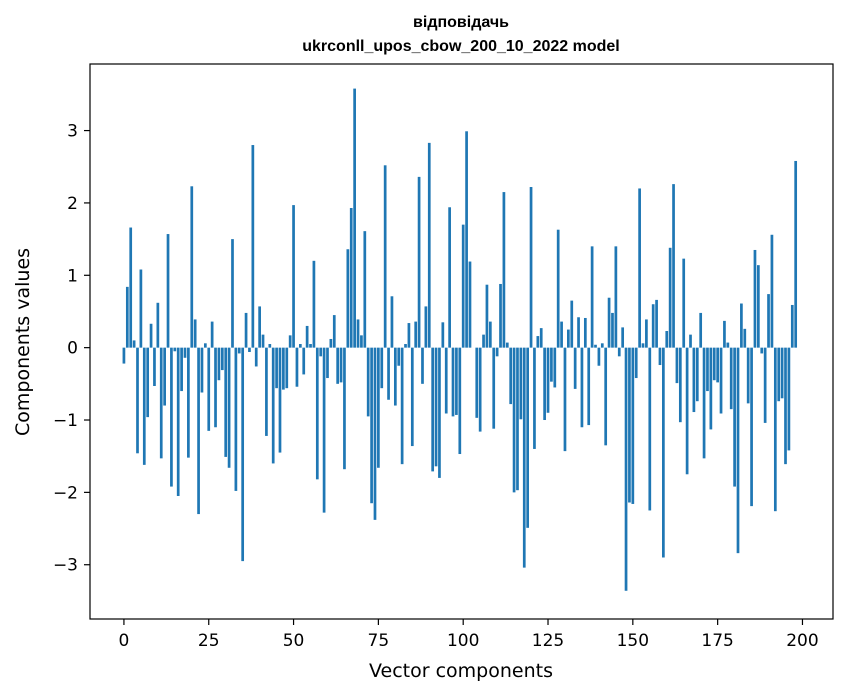 The image size is (847, 696). What do you see at coordinates (72, 349) in the screenshot?
I see `y-tick-label: 0` at bounding box center [72, 349].